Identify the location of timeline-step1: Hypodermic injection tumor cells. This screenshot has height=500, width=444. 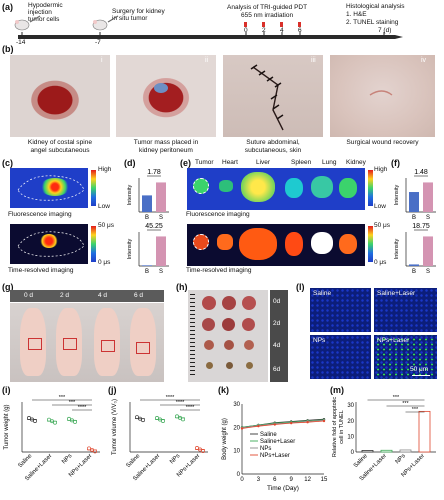
(45, 12).